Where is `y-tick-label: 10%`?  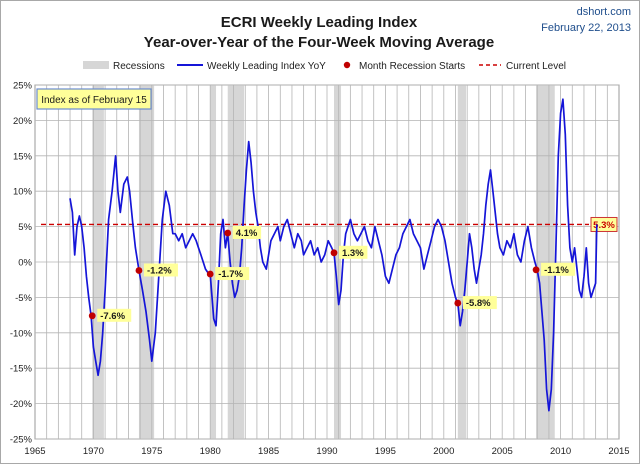 y-tick-label: 10% is located at coordinates (23, 192).